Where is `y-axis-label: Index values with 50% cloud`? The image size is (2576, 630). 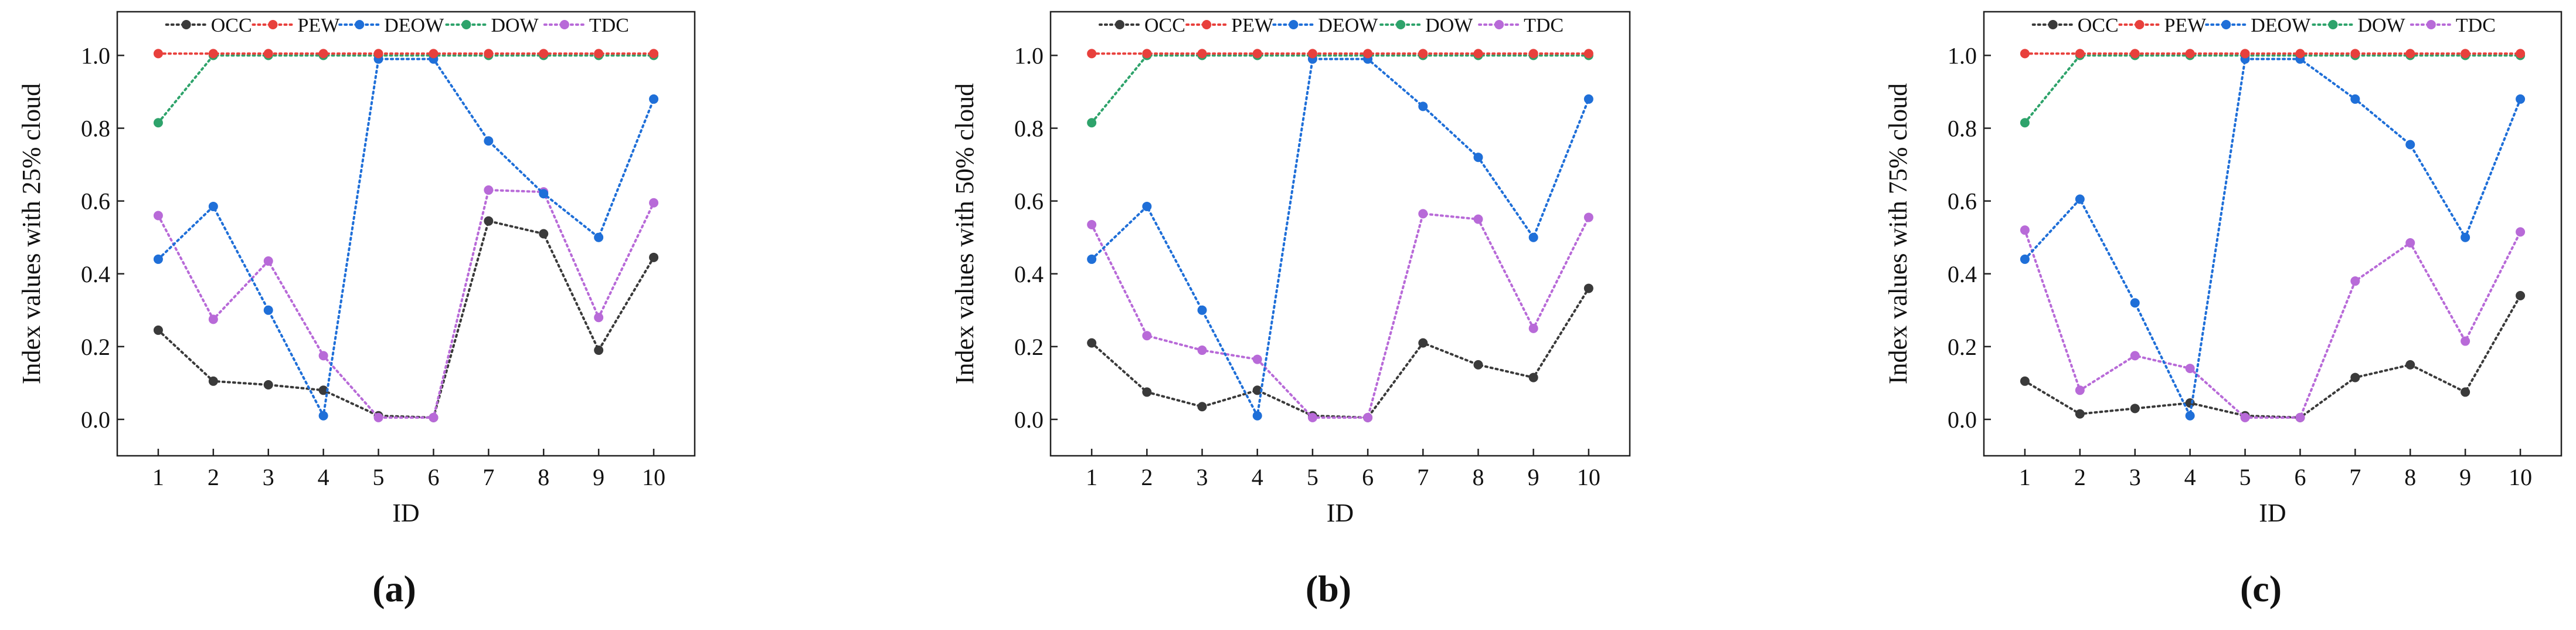
y-axis-label: Index values with 50% cloud is located at coordinates (965, 233).